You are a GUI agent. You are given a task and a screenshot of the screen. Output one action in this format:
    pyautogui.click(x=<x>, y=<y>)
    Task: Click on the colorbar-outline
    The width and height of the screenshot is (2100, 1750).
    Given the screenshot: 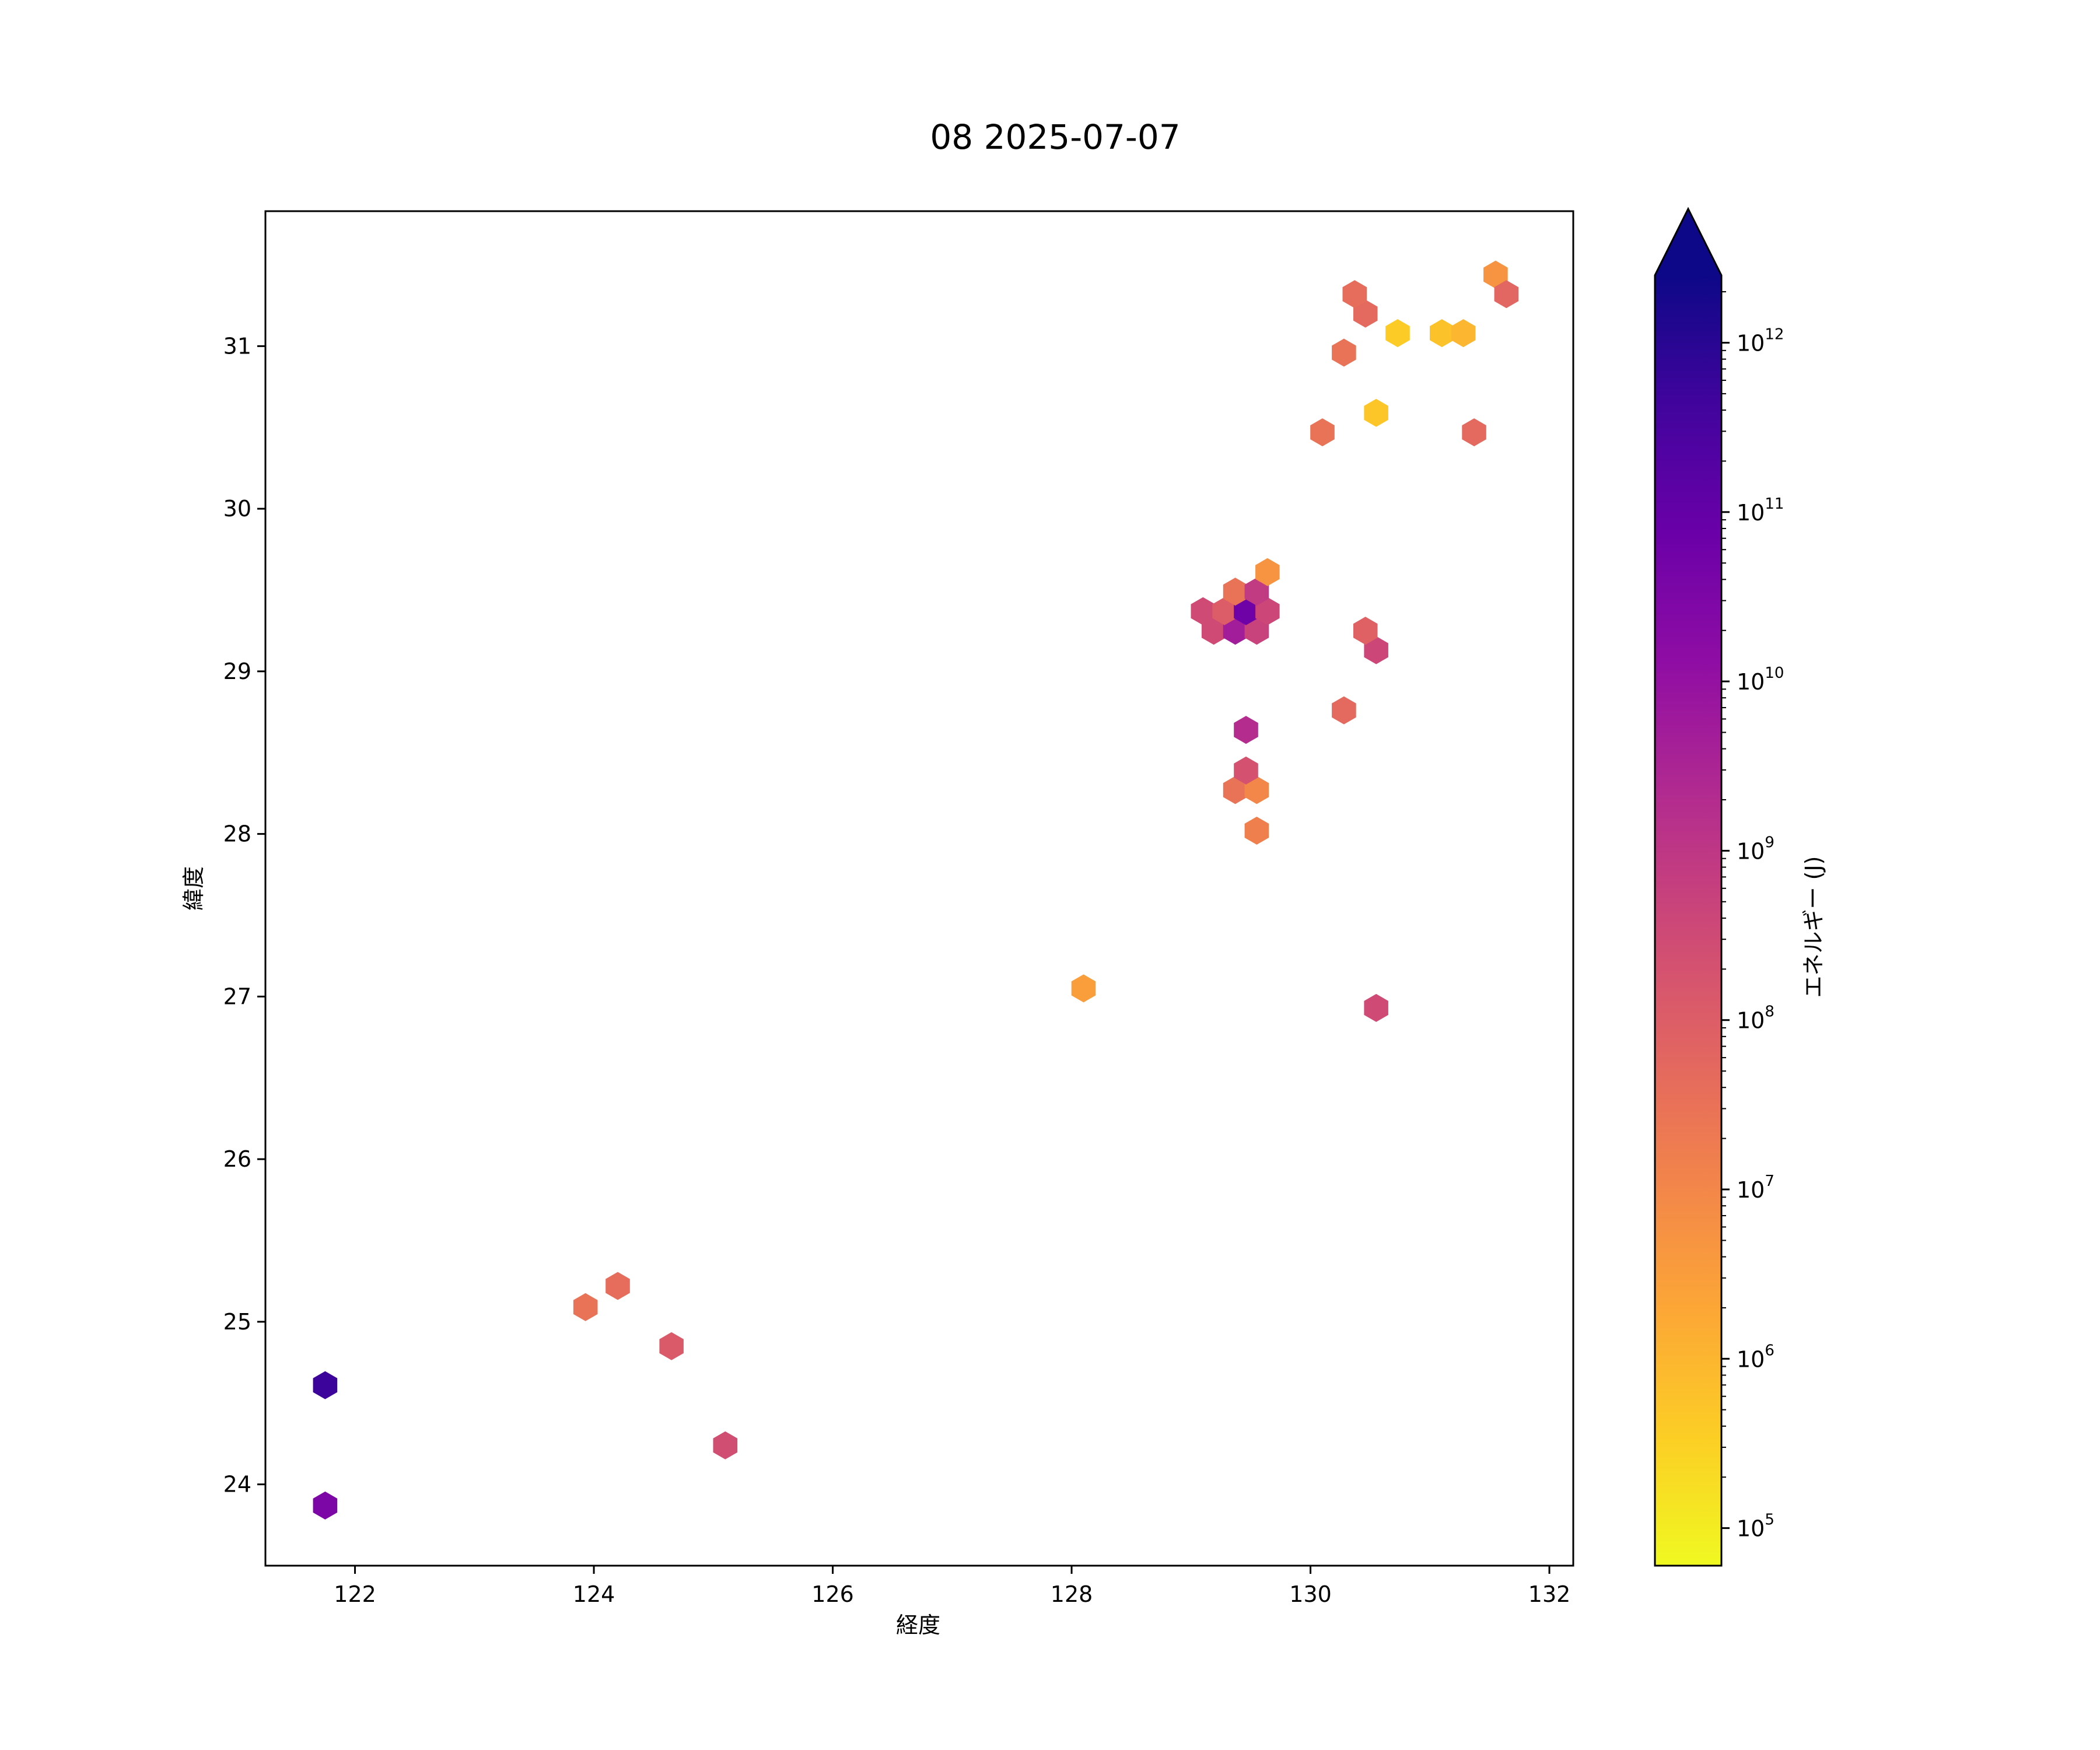 What is the action you would take?
    pyautogui.click(x=1688, y=886)
    